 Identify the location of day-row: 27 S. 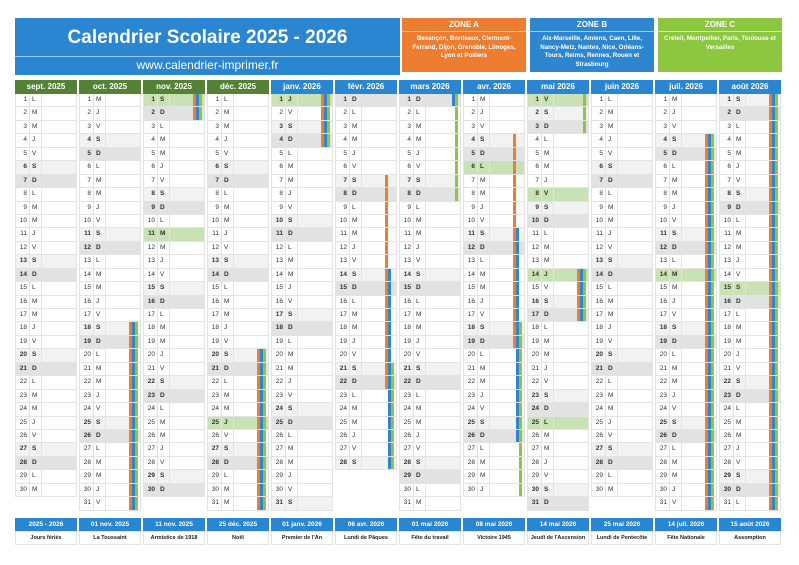
(622, 450).